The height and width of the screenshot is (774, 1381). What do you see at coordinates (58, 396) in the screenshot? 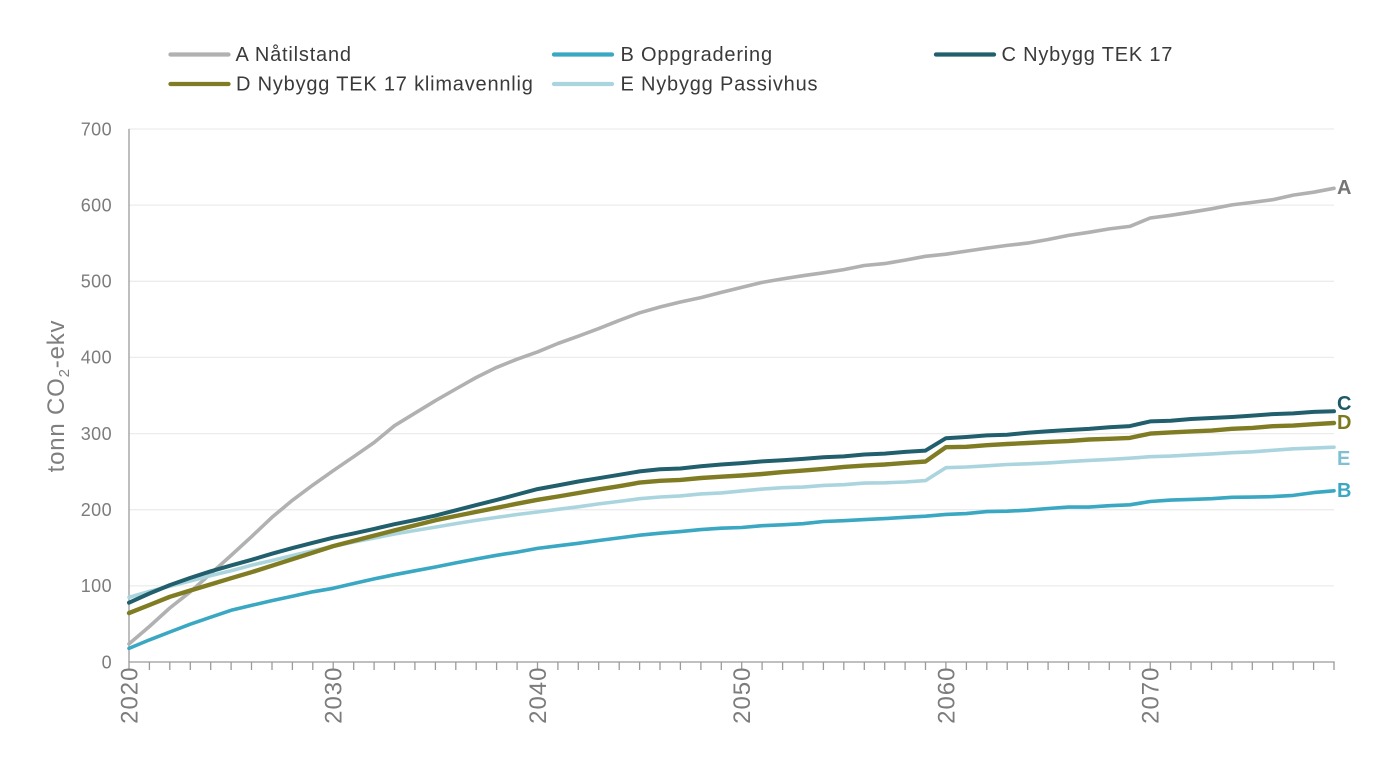
I see `svg-text: tonn CO2-ekv` at bounding box center [58, 396].